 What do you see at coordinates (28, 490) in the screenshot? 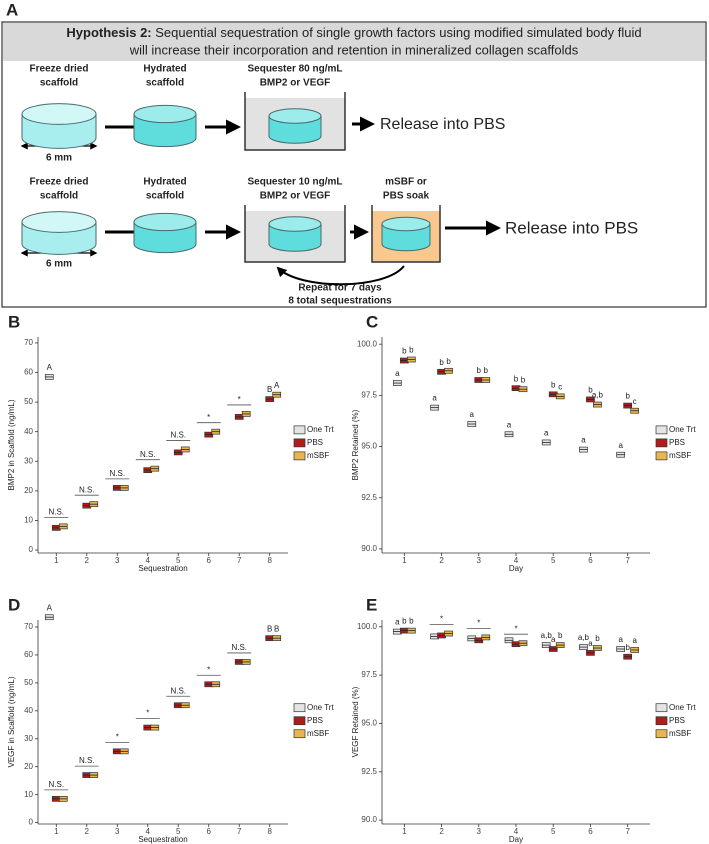
I see `y-tick-label: 20` at bounding box center [28, 490].